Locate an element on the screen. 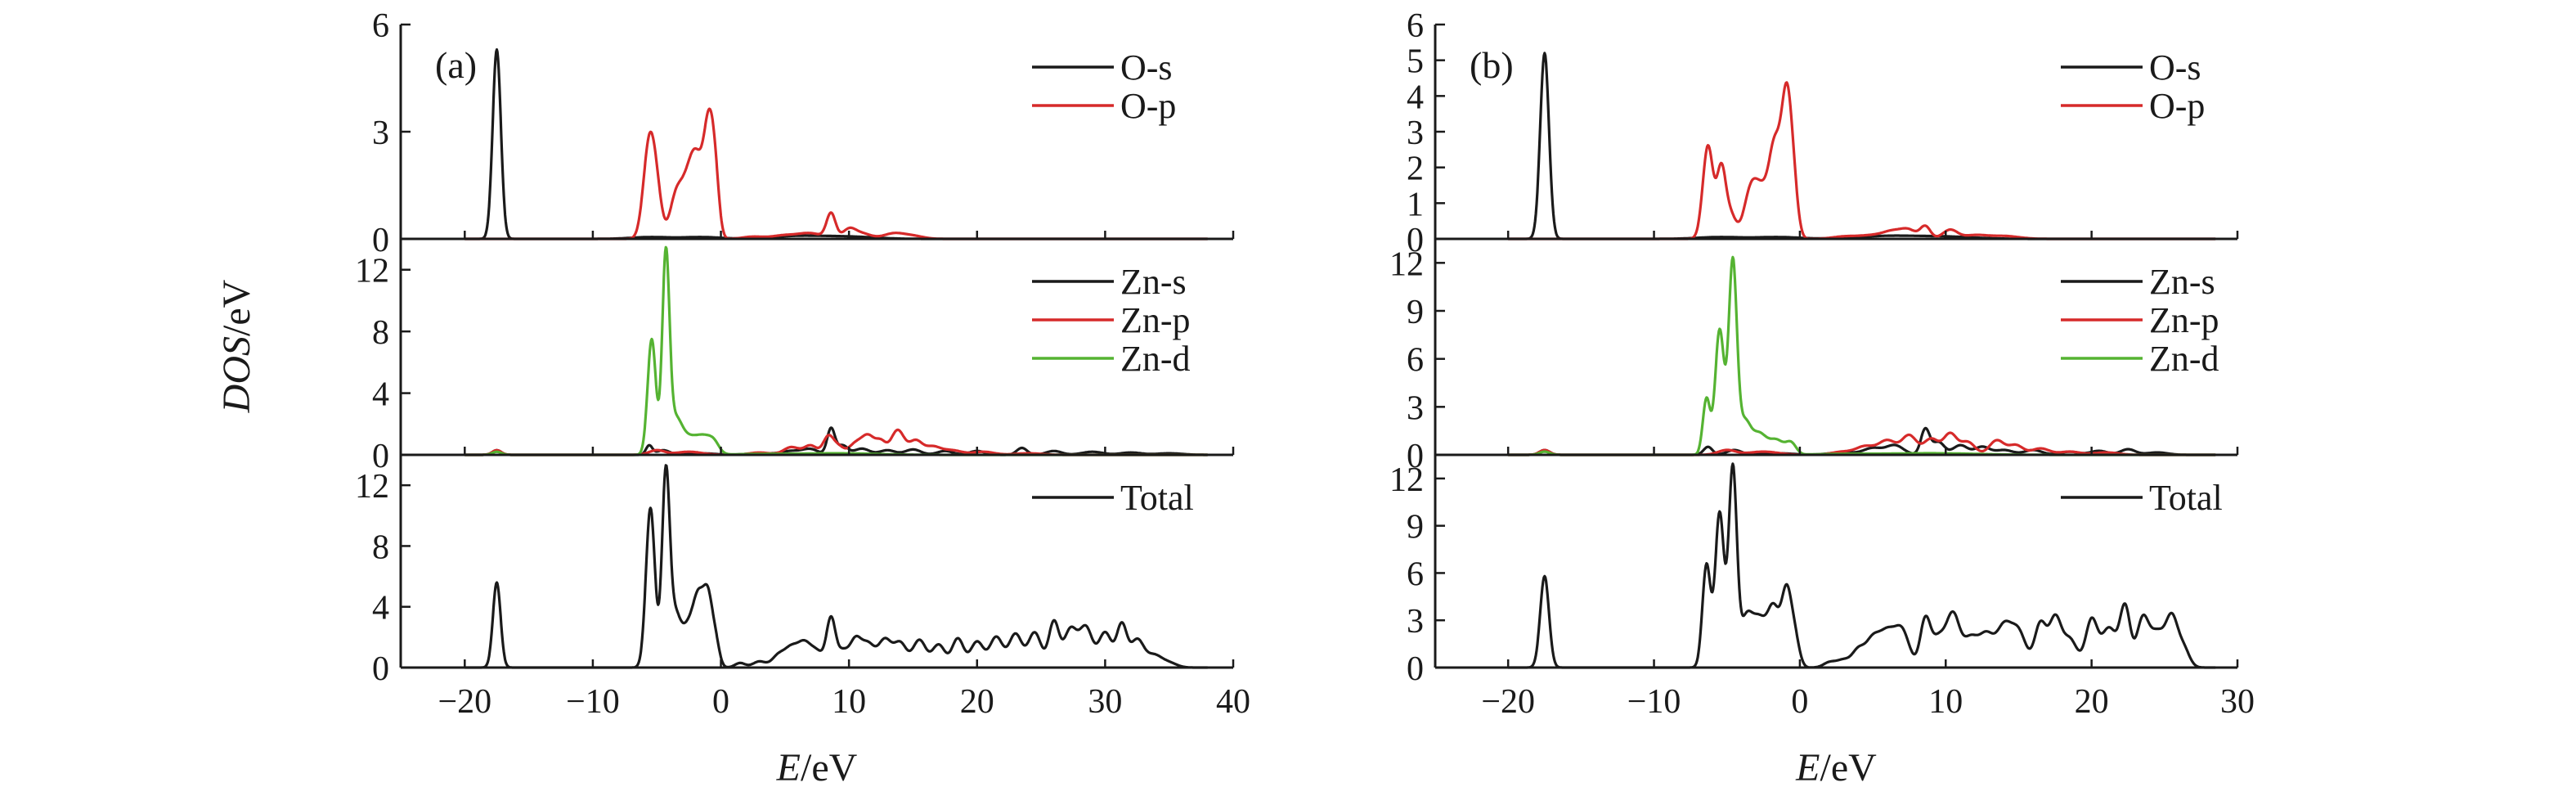 The width and height of the screenshot is (2576, 805). subplot-2: Zn-sZn-pZn-d 0 3 6 9 12 is located at coordinates (1814, 357).